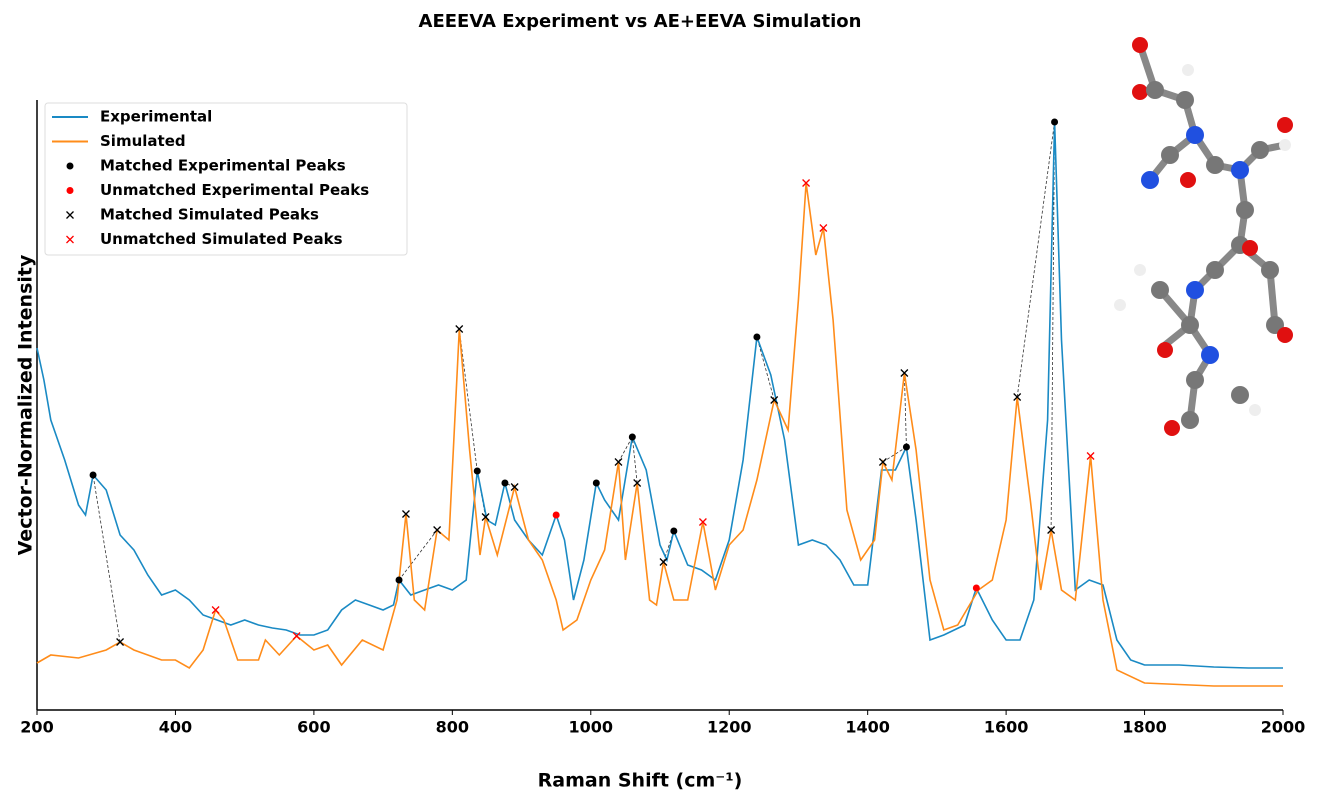  Describe the element at coordinates (143, 141) in the screenshot. I see `legend-label: Simulated` at that location.